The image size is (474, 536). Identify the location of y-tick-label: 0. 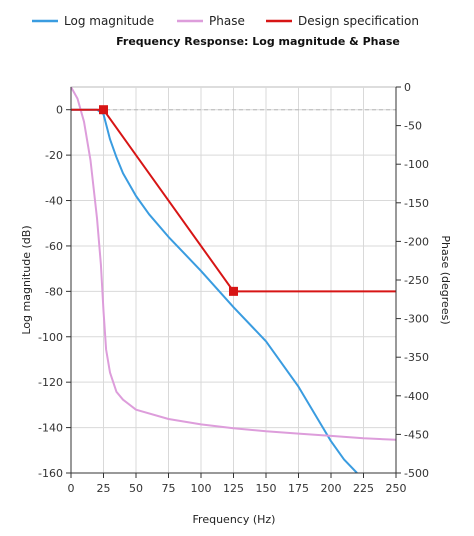
(59, 110).